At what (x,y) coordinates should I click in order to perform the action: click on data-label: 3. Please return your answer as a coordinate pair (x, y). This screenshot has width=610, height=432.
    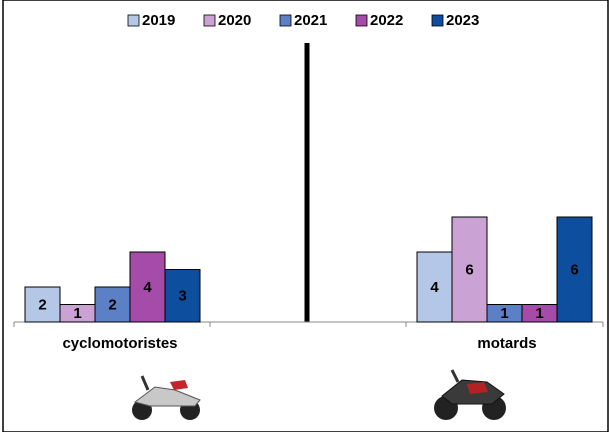
    Looking at the image, I should click on (182, 296).